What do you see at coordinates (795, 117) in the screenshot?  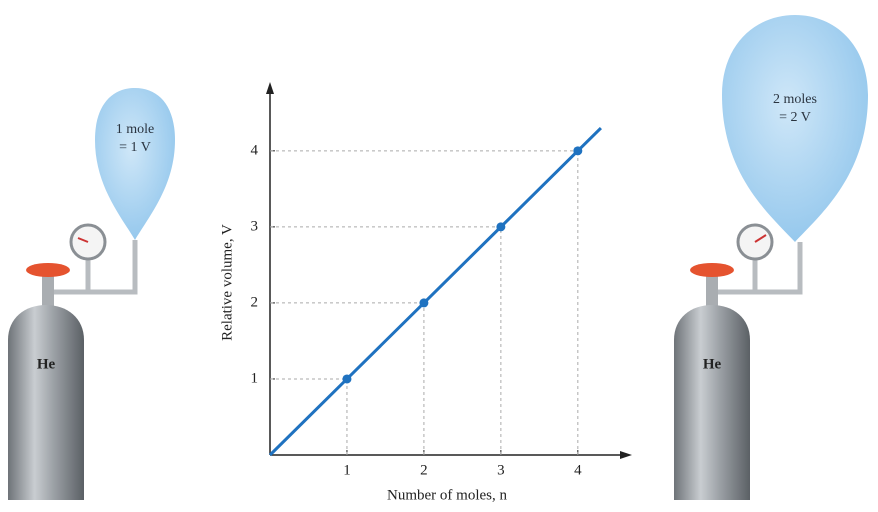 I see `balloon-label: = 2 V` at bounding box center [795, 117].